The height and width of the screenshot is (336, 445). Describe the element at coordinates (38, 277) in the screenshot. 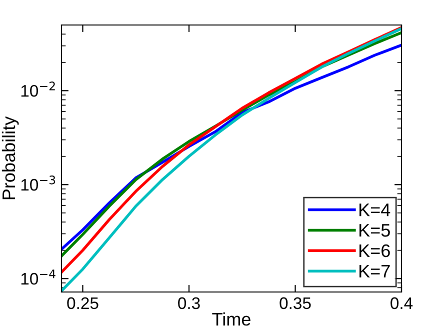

I see `y-tick-label: 10$^{−4}$` at that location.